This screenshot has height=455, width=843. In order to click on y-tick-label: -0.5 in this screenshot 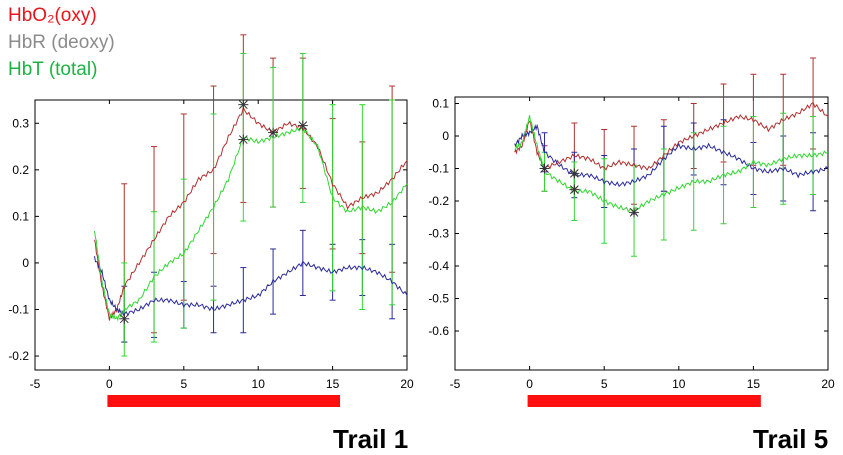, I will do `click(438, 299)`.